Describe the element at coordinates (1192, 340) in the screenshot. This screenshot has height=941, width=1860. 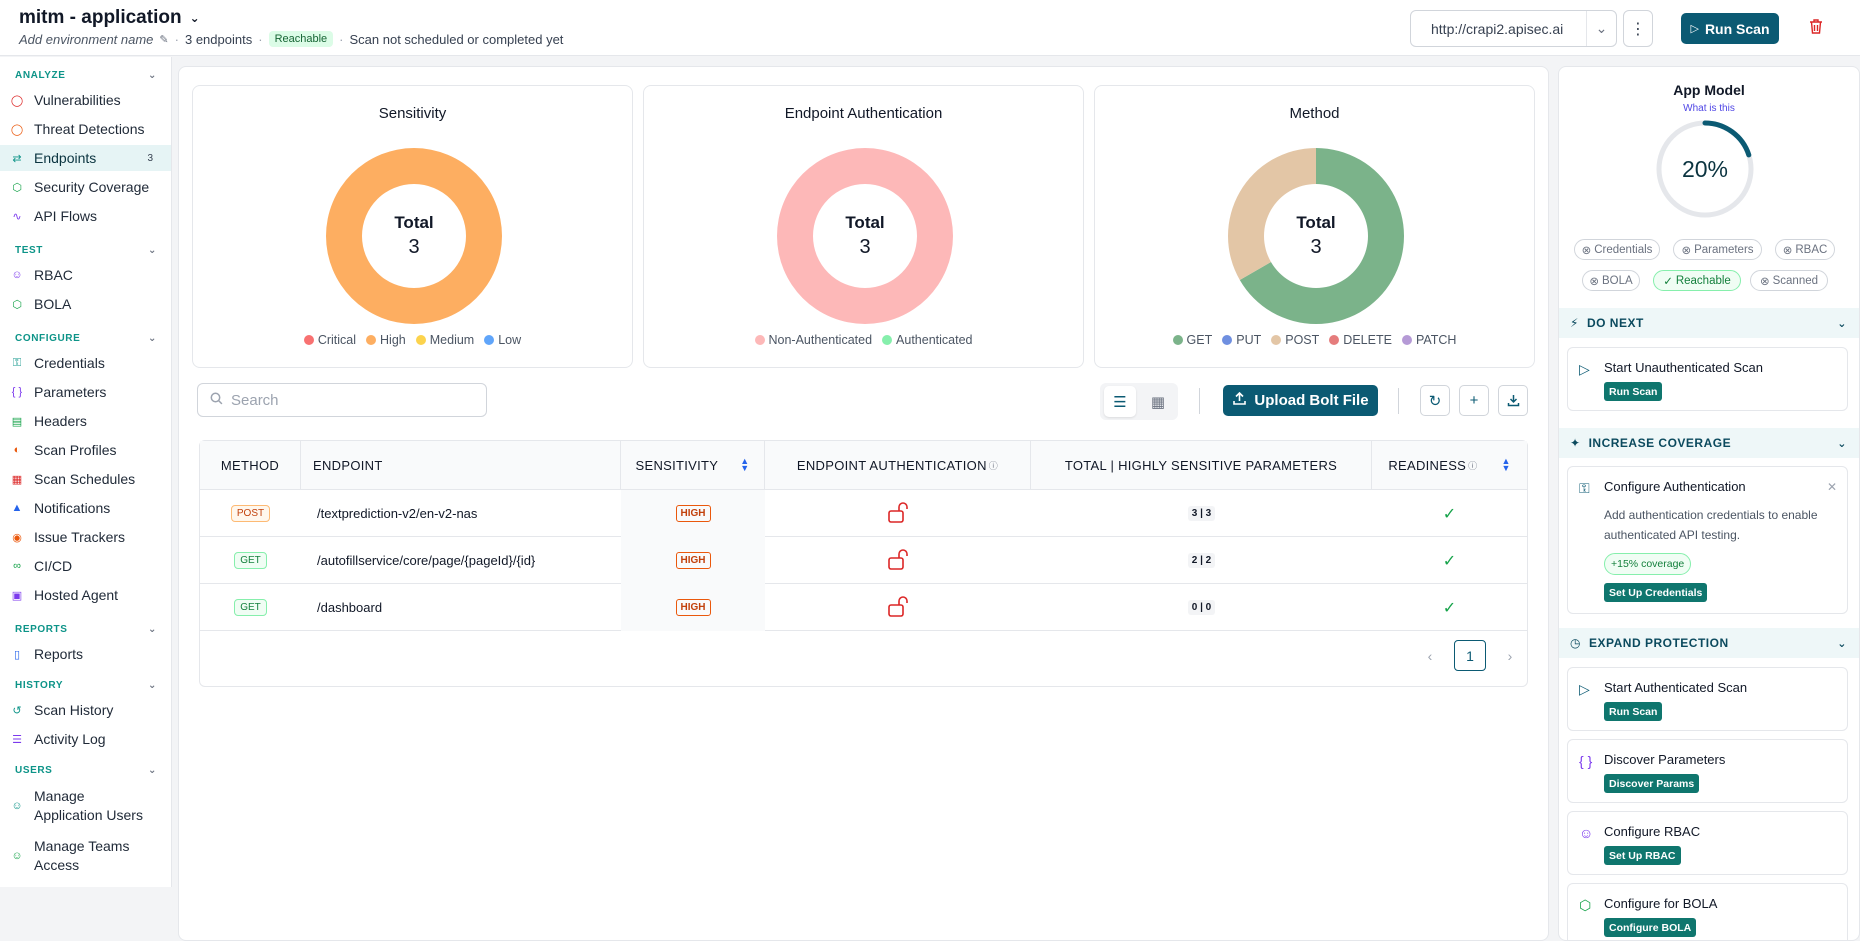
I see `legend-item: GET` at that location.